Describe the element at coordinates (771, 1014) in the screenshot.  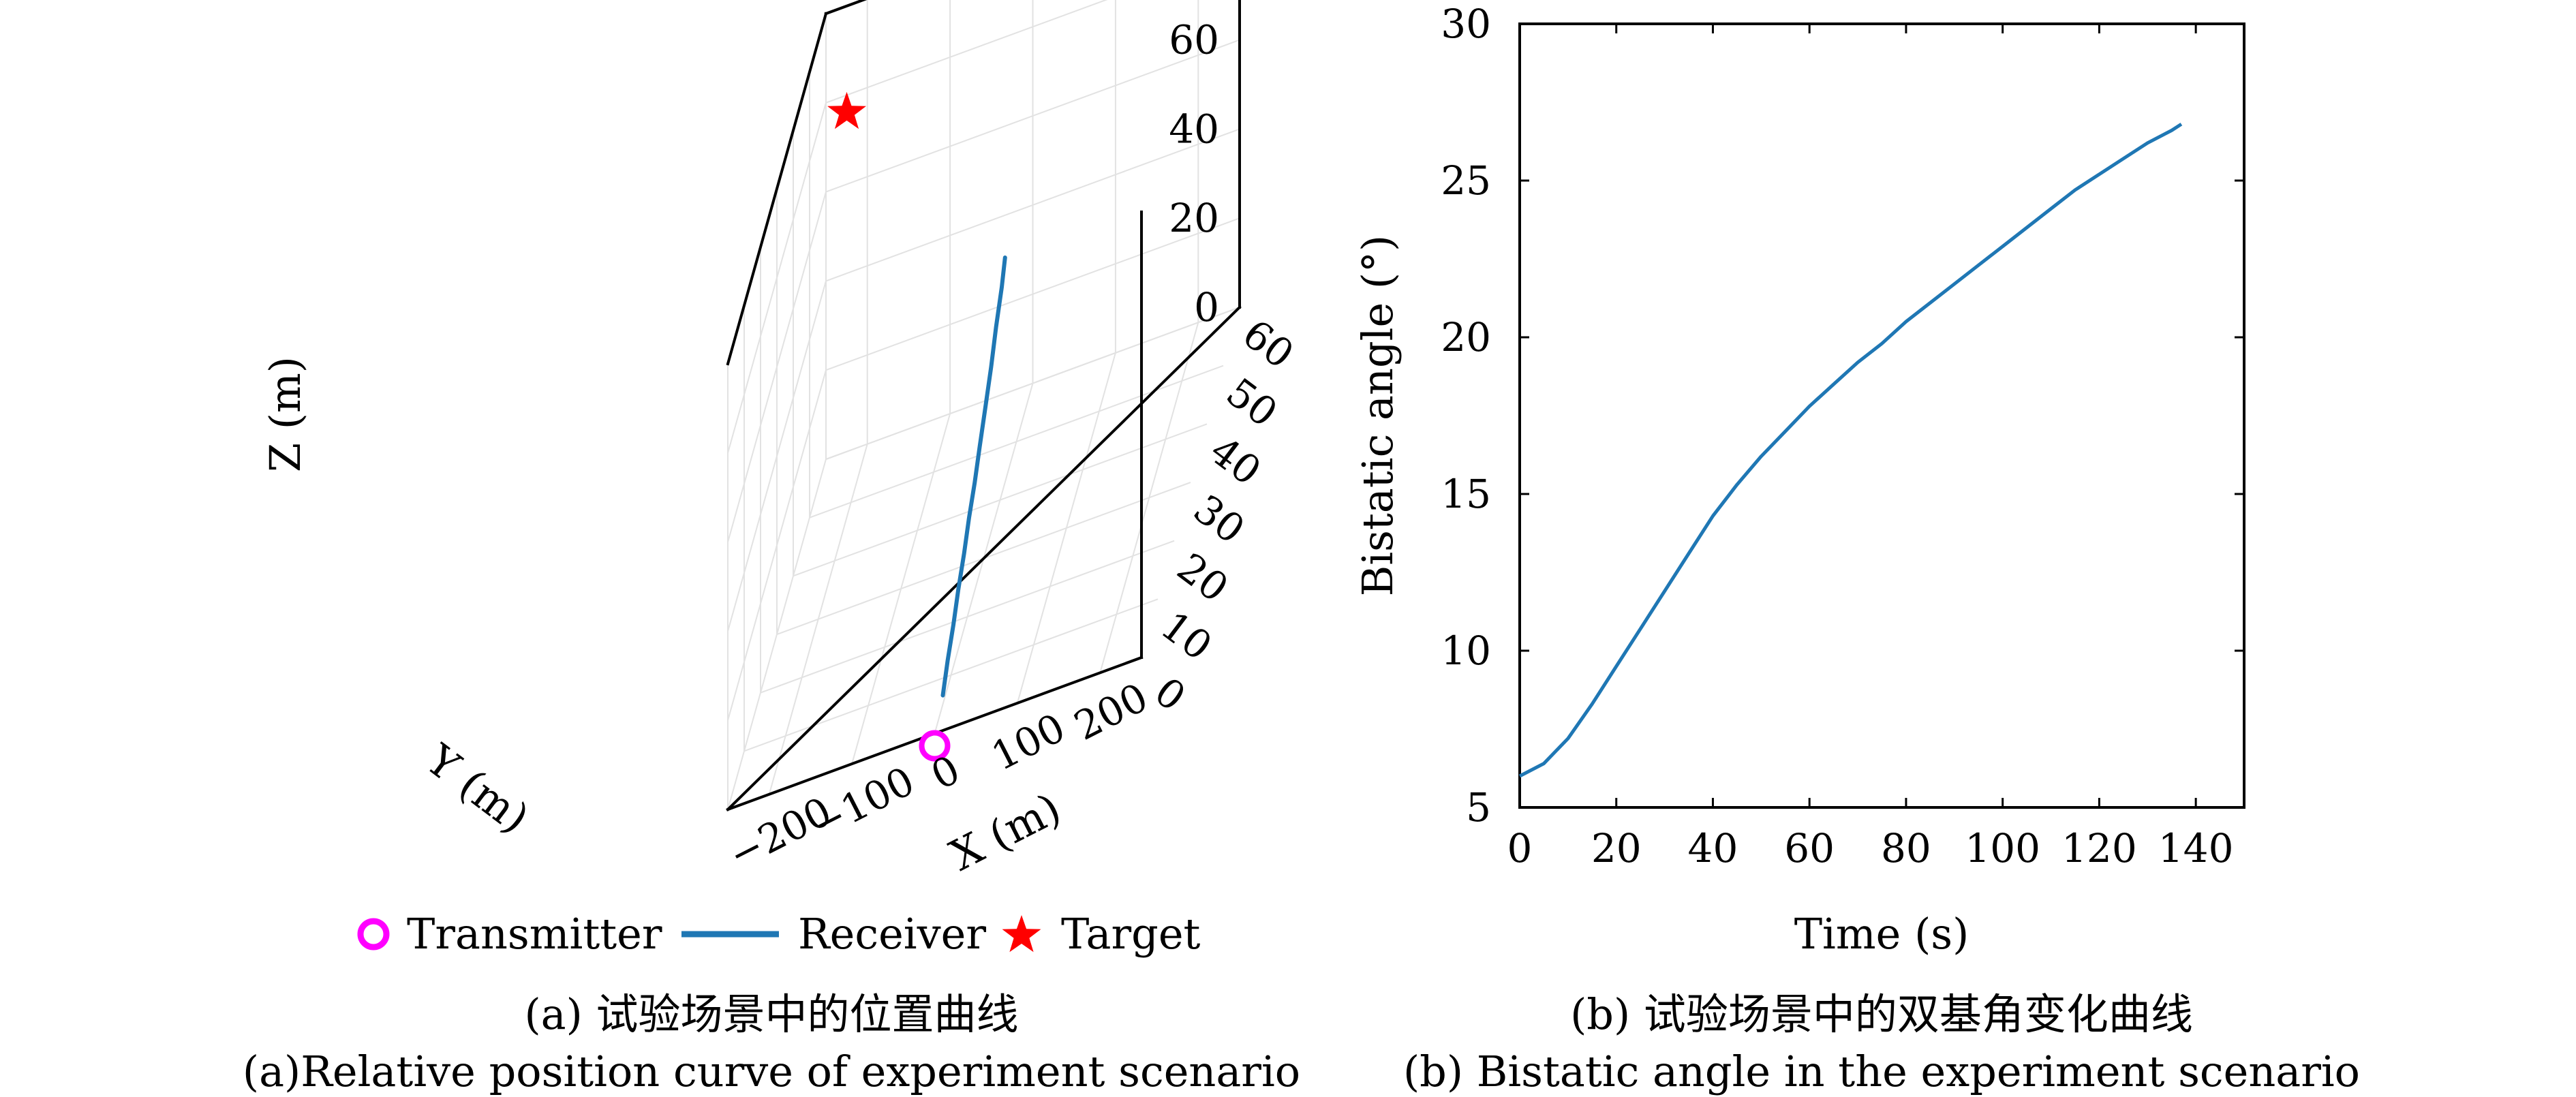
I see `caption-a-cn: (a) 试验场景中的位置曲线` at that location.